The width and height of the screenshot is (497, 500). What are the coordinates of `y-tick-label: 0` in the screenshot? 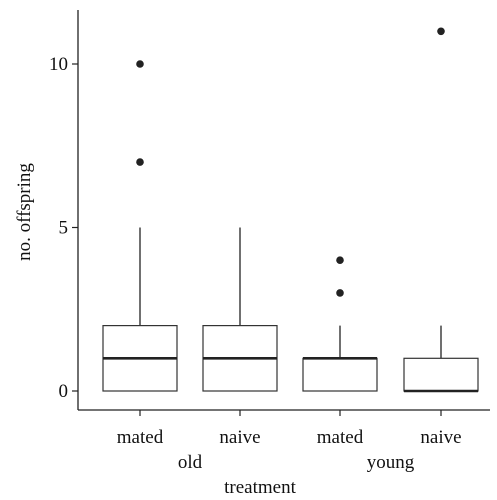 It's located at (64, 391).